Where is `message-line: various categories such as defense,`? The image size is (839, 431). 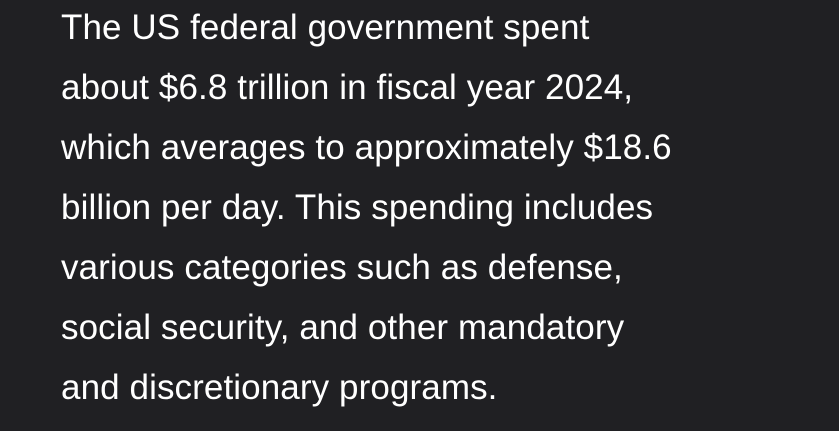 message-line: various categories such as defense, is located at coordinates (342, 267).